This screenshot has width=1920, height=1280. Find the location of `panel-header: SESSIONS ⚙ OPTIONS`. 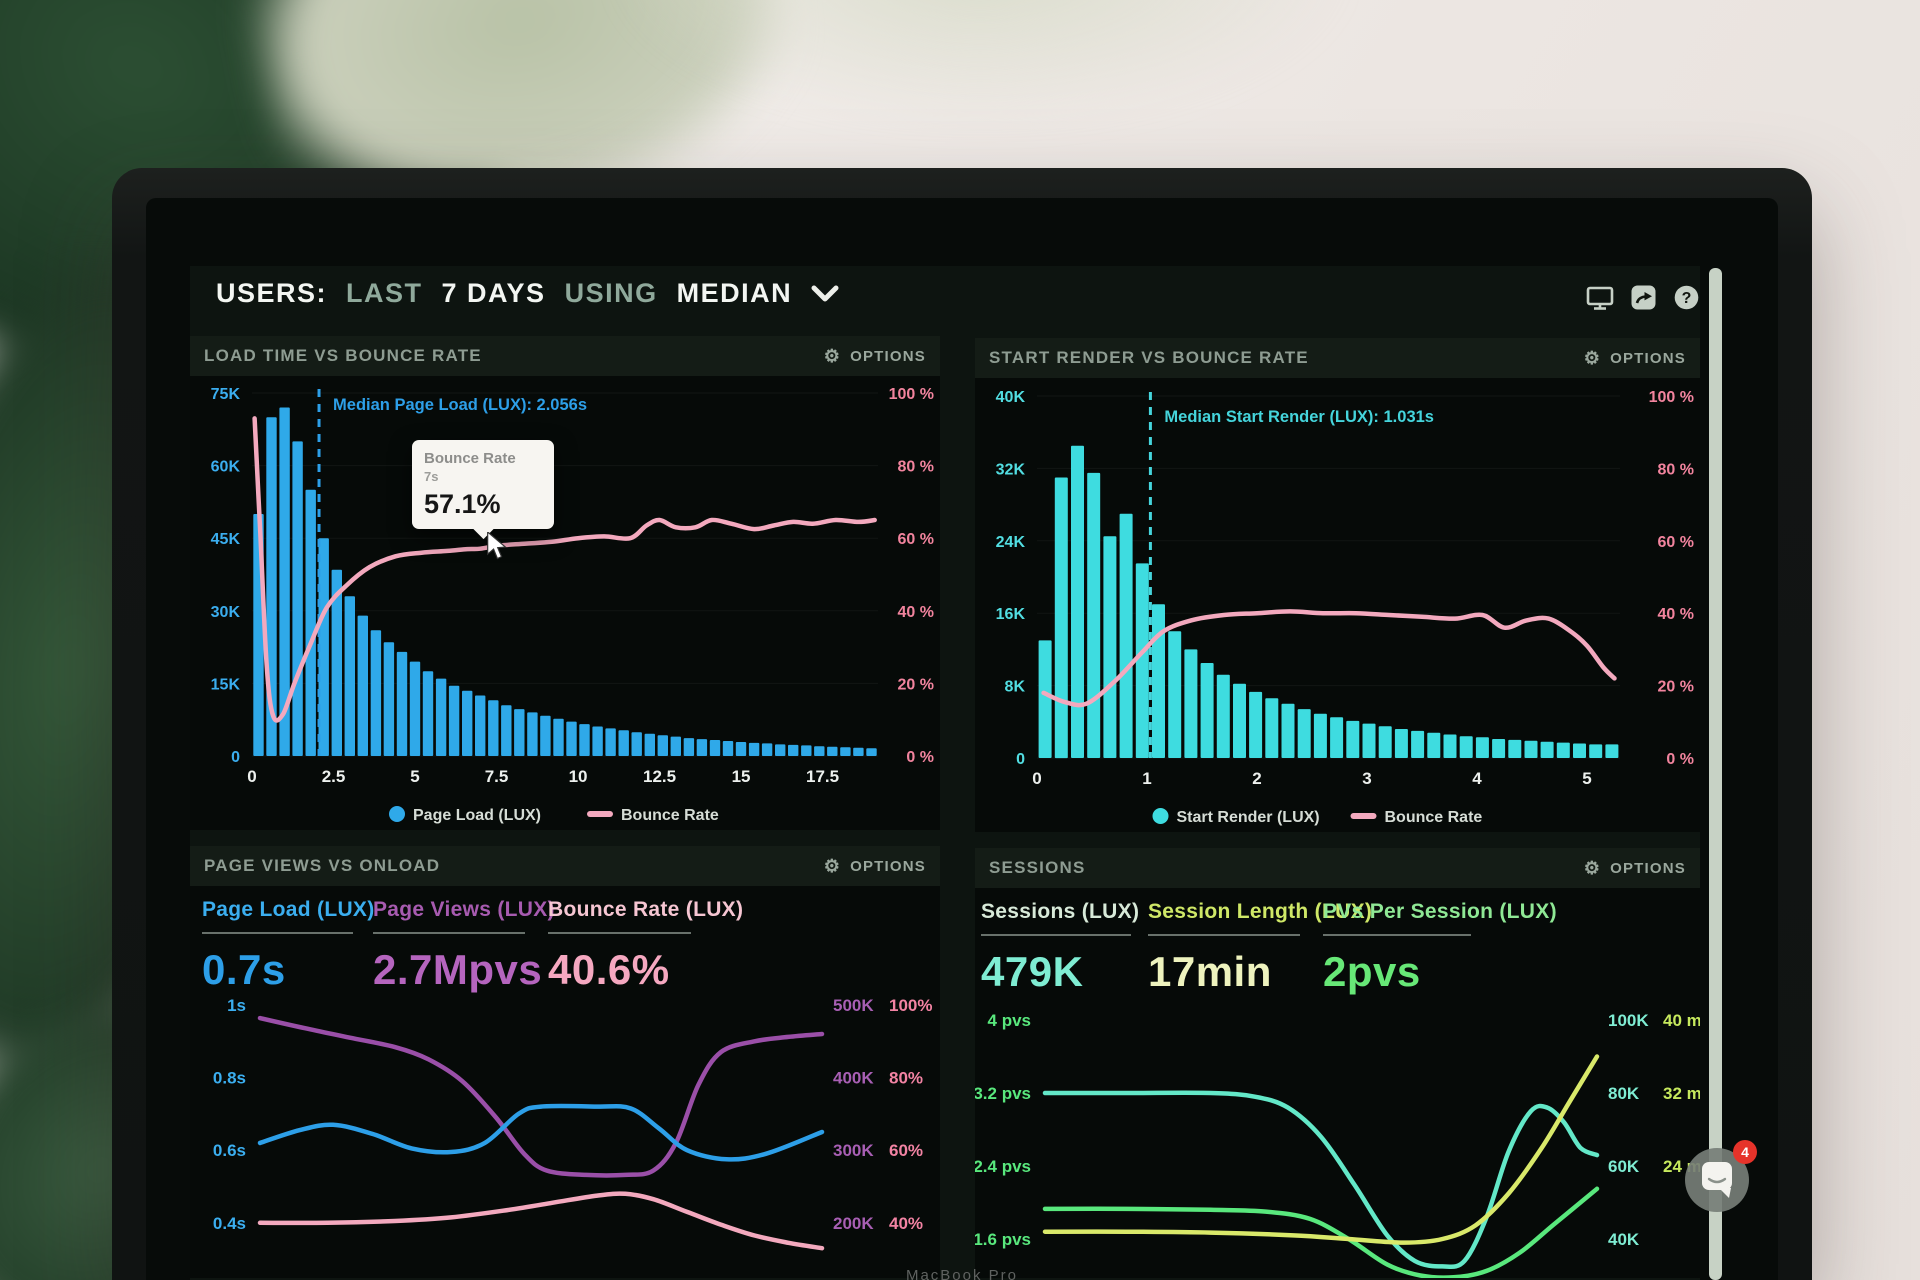

panel-header: SESSIONS ⚙ OPTIONS is located at coordinates (1337, 868).